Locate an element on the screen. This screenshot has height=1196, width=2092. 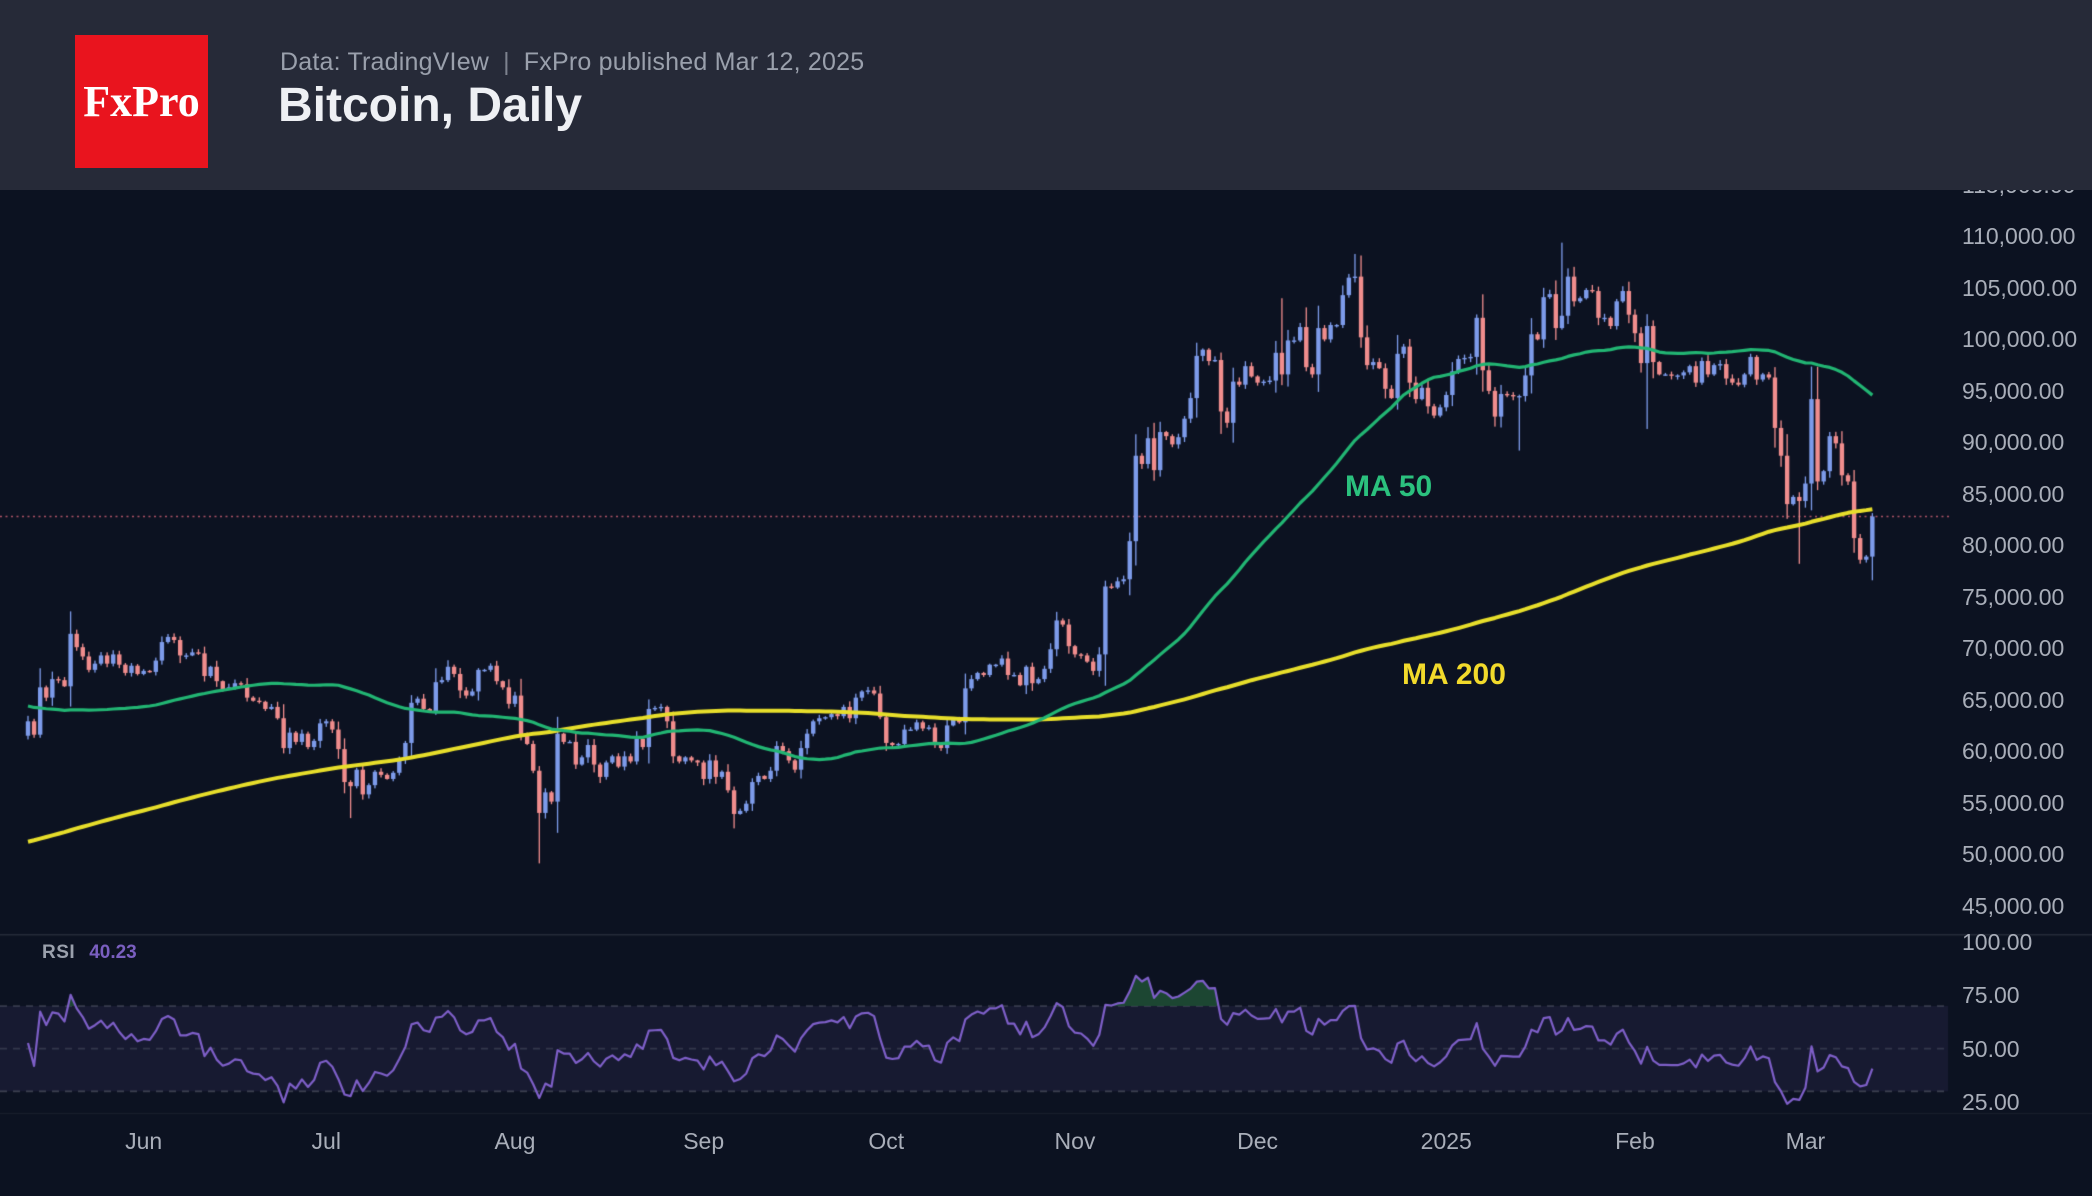
source-text: Data: TradingVIew is located at coordinates (385, 62).